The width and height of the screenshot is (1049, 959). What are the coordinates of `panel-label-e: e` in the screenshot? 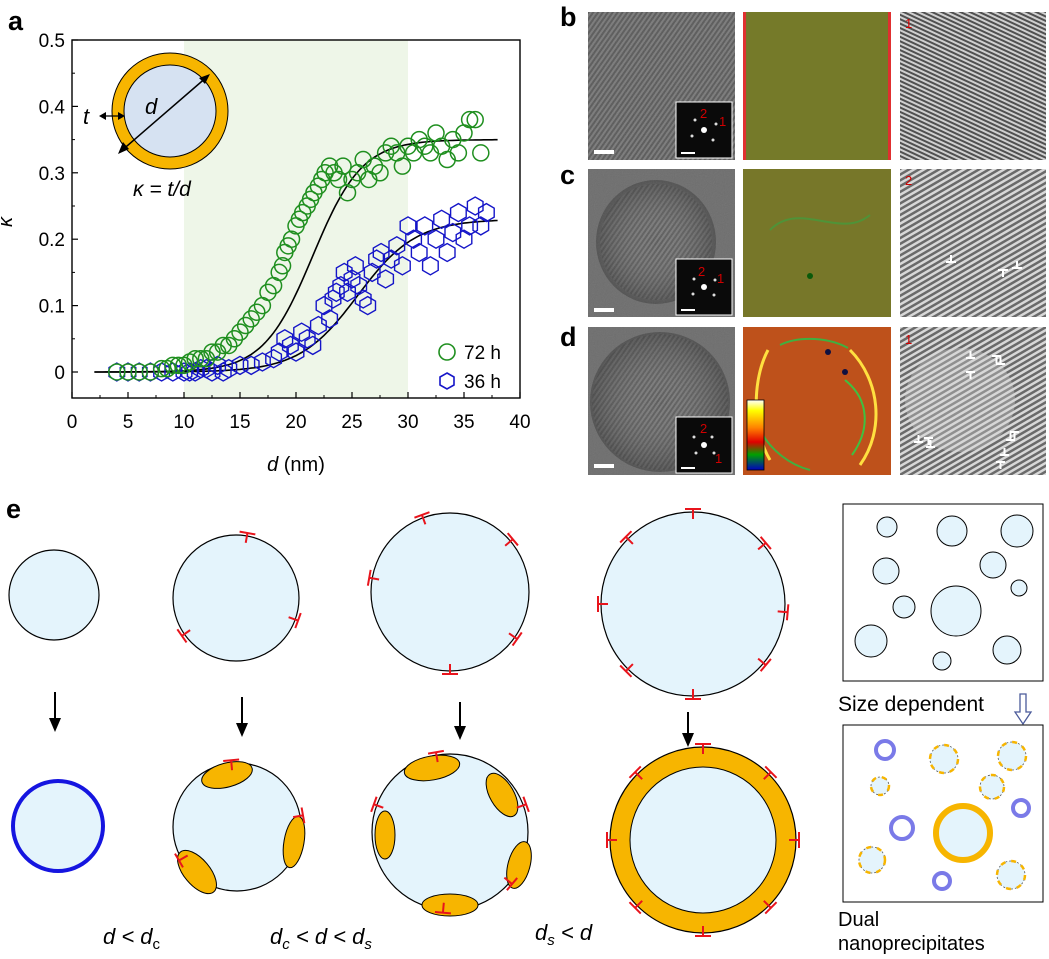 It's located at (13, 509).